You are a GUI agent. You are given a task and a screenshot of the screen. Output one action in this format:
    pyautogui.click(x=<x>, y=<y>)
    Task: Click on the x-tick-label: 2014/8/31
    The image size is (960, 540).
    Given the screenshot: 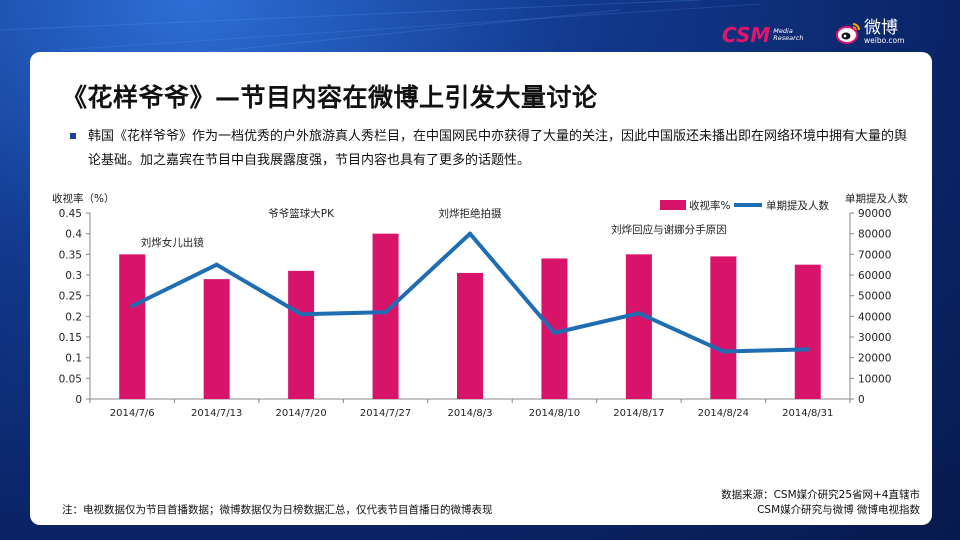 What is the action you would take?
    pyautogui.click(x=807, y=413)
    